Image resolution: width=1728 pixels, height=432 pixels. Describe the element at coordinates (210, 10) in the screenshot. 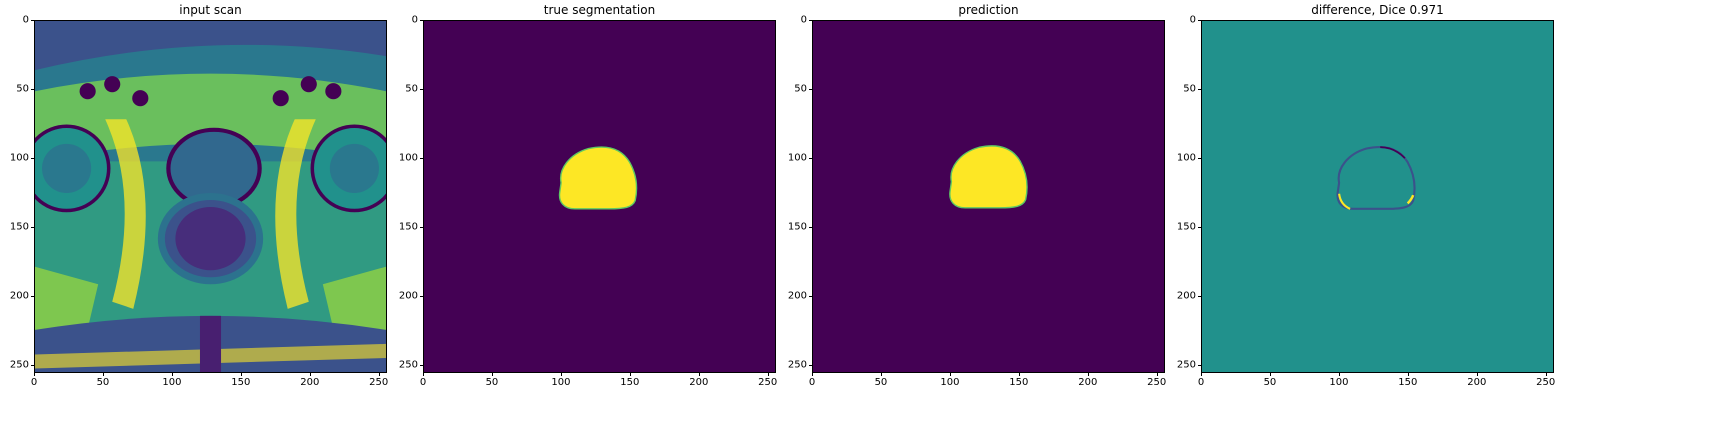

I see `panel-title: input scan` at that location.